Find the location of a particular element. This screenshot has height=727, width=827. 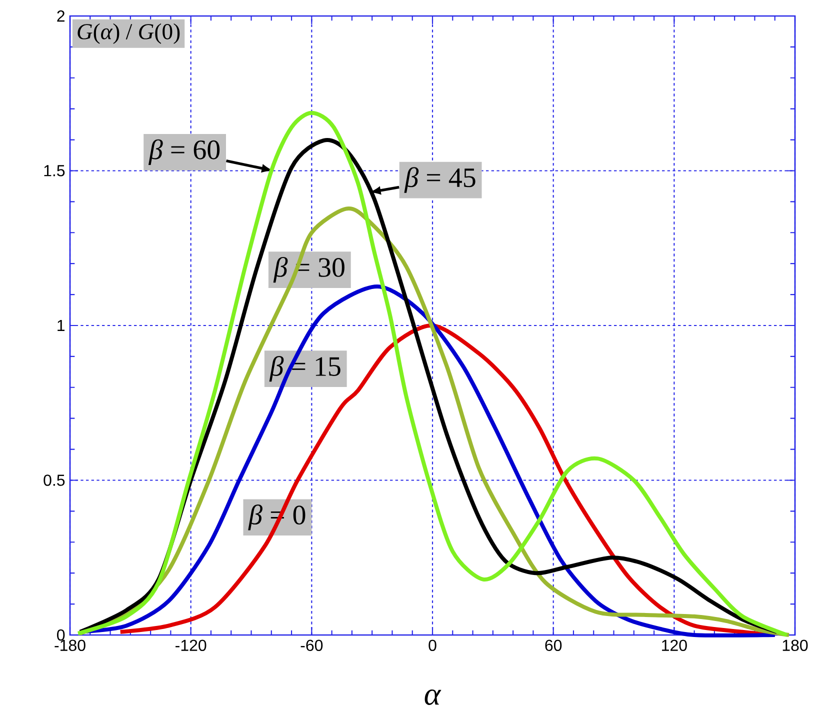

y-tick-label: 1 is located at coordinates (61, 325).